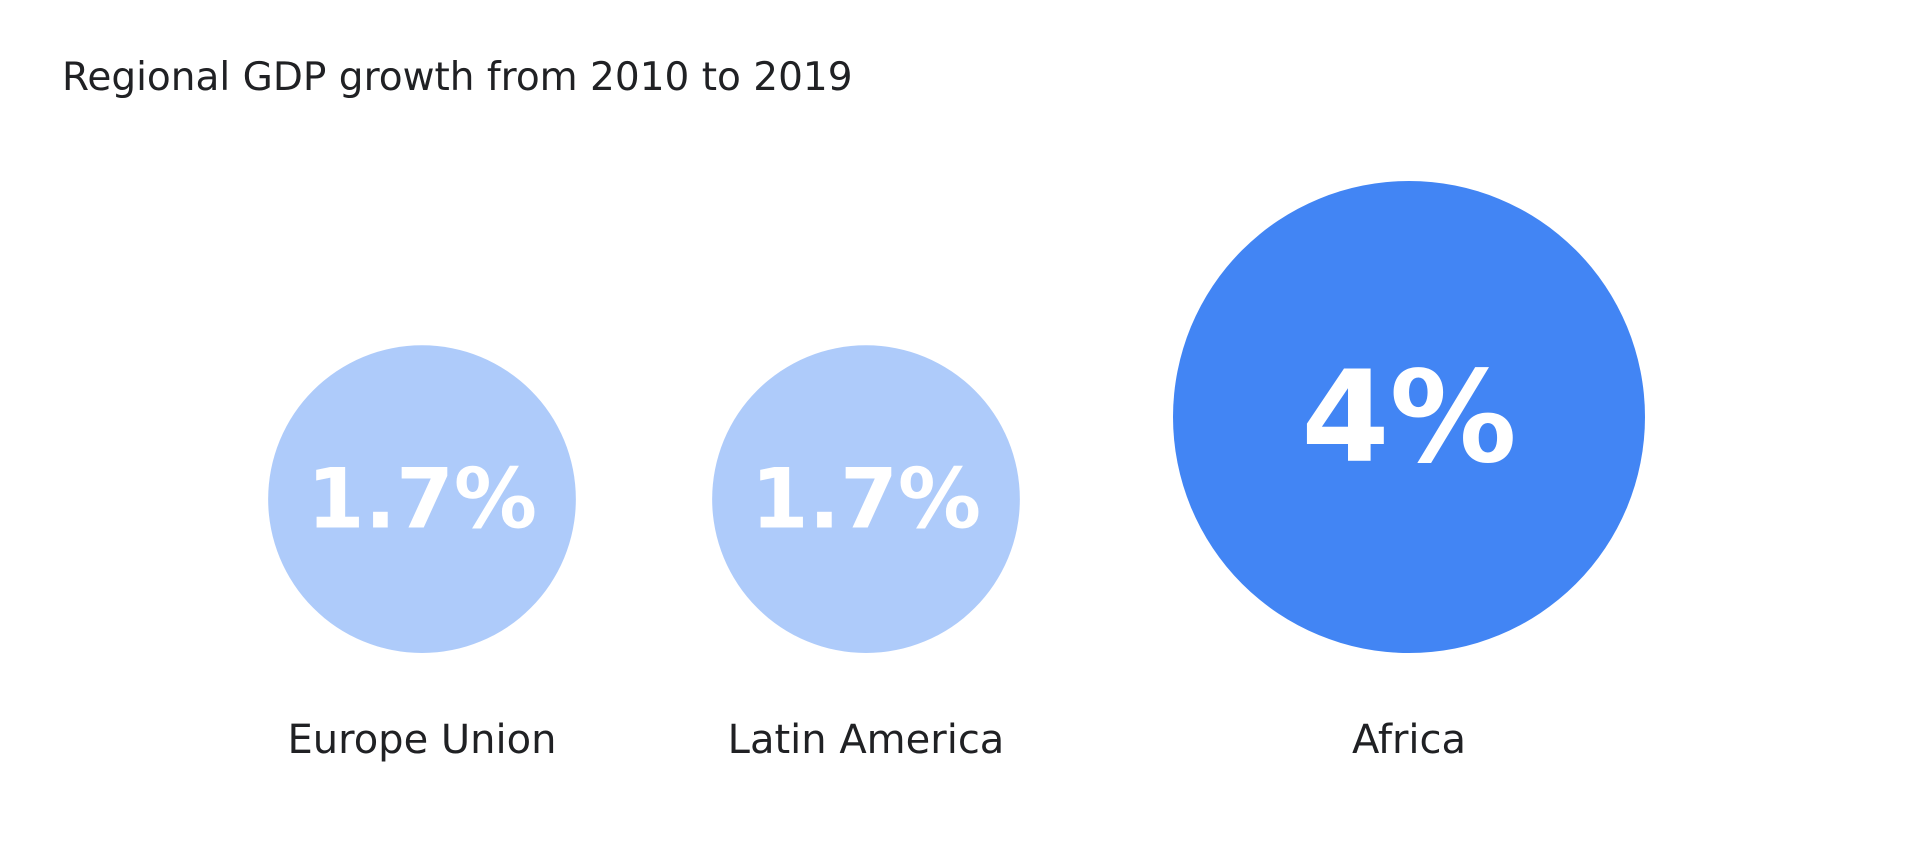  Describe the element at coordinates (866, 740) in the screenshot. I see `category-label-1: Latin America` at that location.